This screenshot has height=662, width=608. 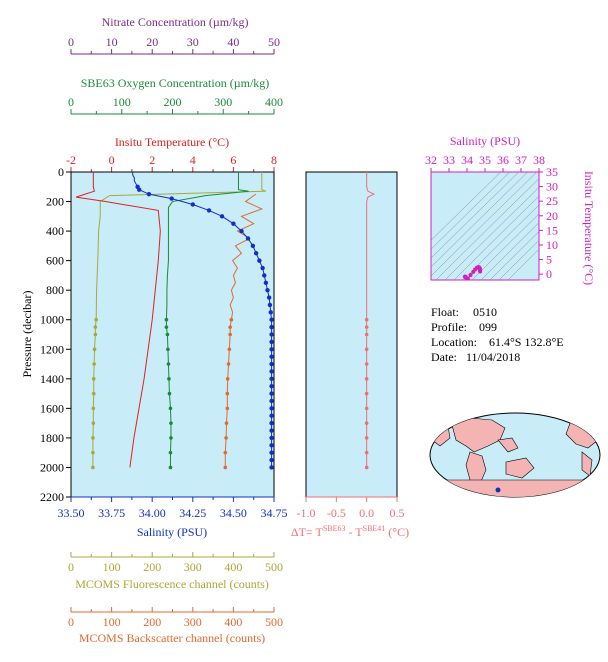 What do you see at coordinates (549, 274) in the screenshot?
I see `ts-y-tick-label: 0` at bounding box center [549, 274].